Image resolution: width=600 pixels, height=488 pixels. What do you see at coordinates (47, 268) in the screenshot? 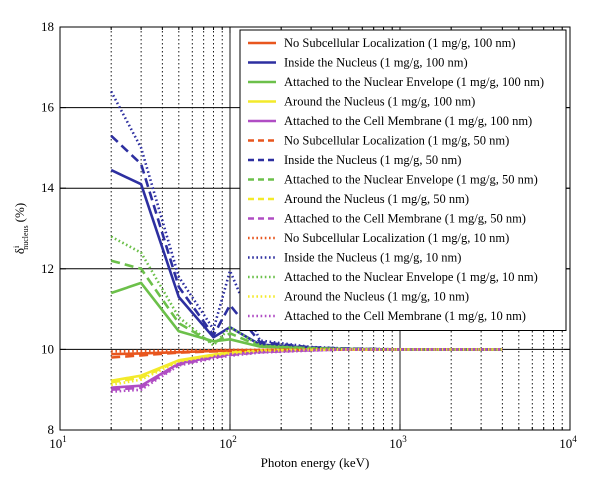
I see `y-tick-label: 12` at bounding box center [47, 268].